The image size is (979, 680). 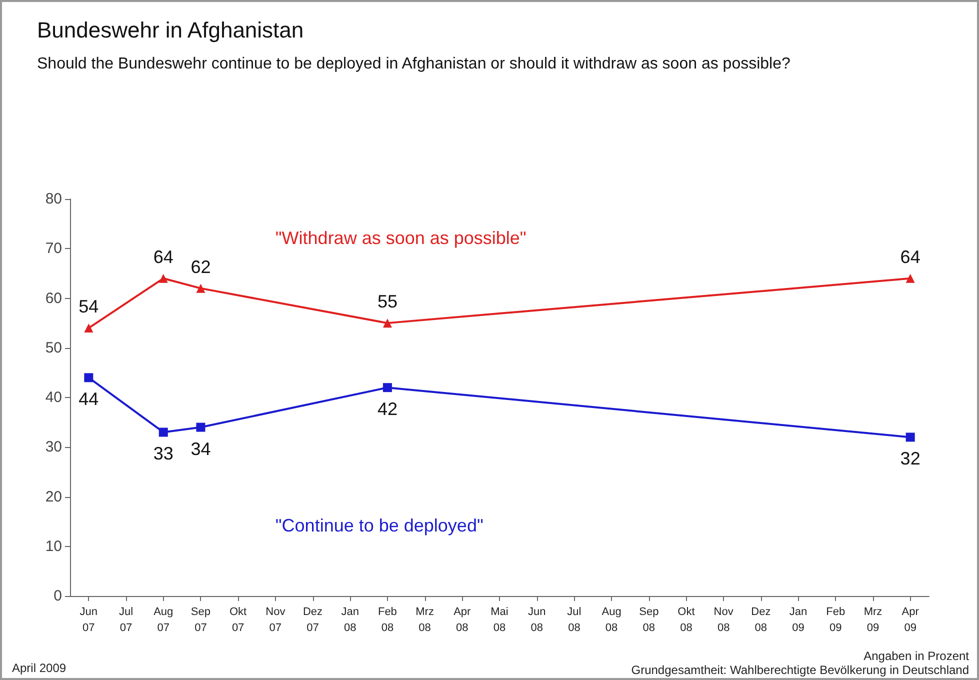 What do you see at coordinates (53, 199) in the screenshot?
I see `y-tick-label: 80` at bounding box center [53, 199].